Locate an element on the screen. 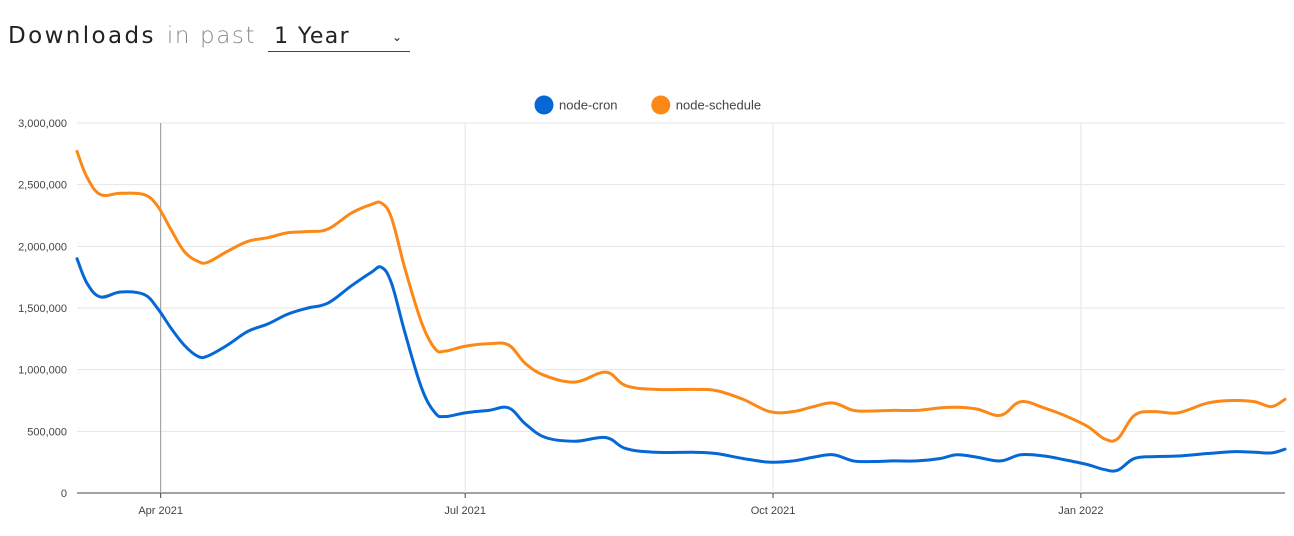 The height and width of the screenshot is (536, 1294). downloads-header: Downloads in past 1 Year ⌄ is located at coordinates (209, 37).